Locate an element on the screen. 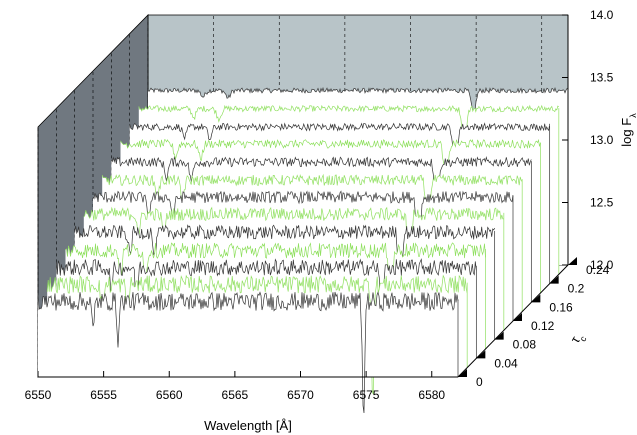 The width and height of the screenshot is (637, 435). z-axis-title: log Fλ is located at coordinates (628, 130).